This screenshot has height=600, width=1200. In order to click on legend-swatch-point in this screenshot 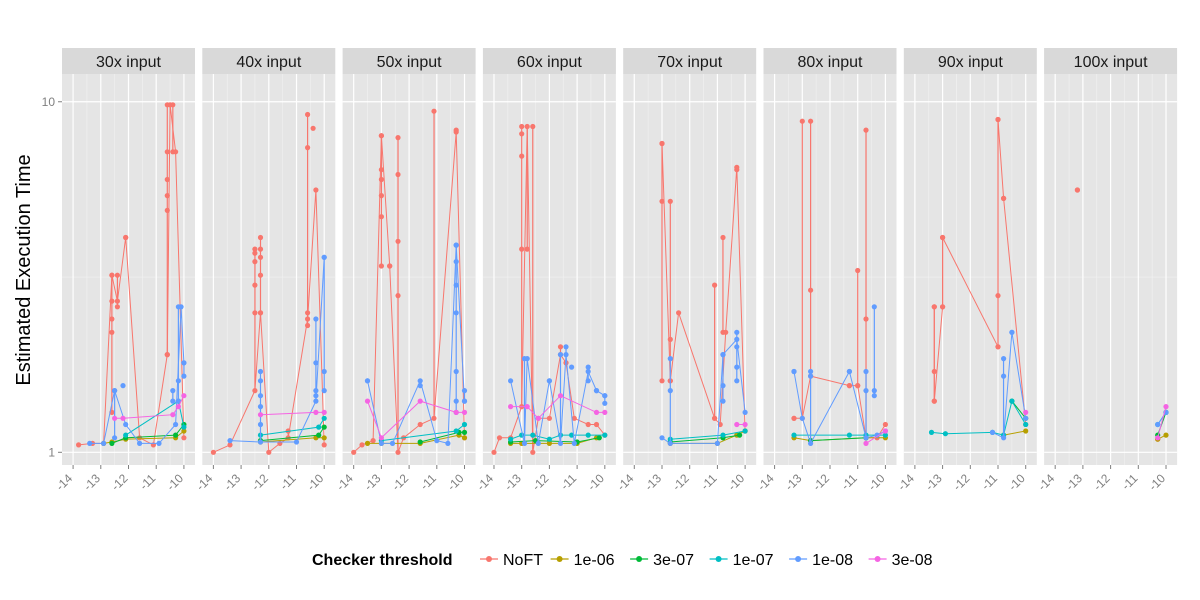, I will do `click(718, 559)`.